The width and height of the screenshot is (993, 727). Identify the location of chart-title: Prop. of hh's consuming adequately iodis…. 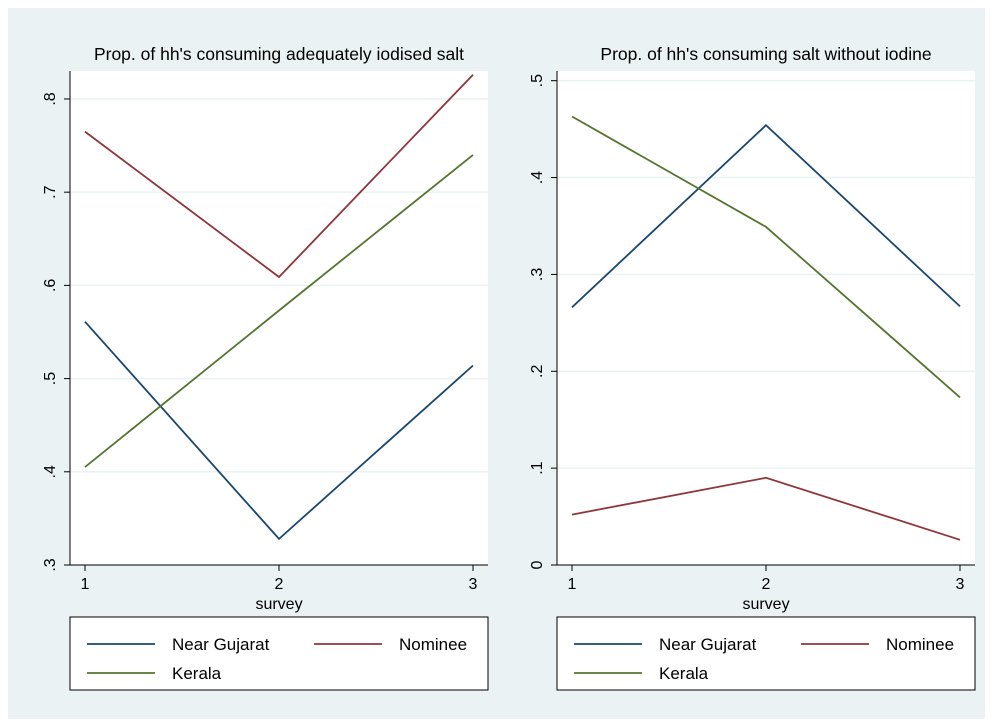
(279, 54).